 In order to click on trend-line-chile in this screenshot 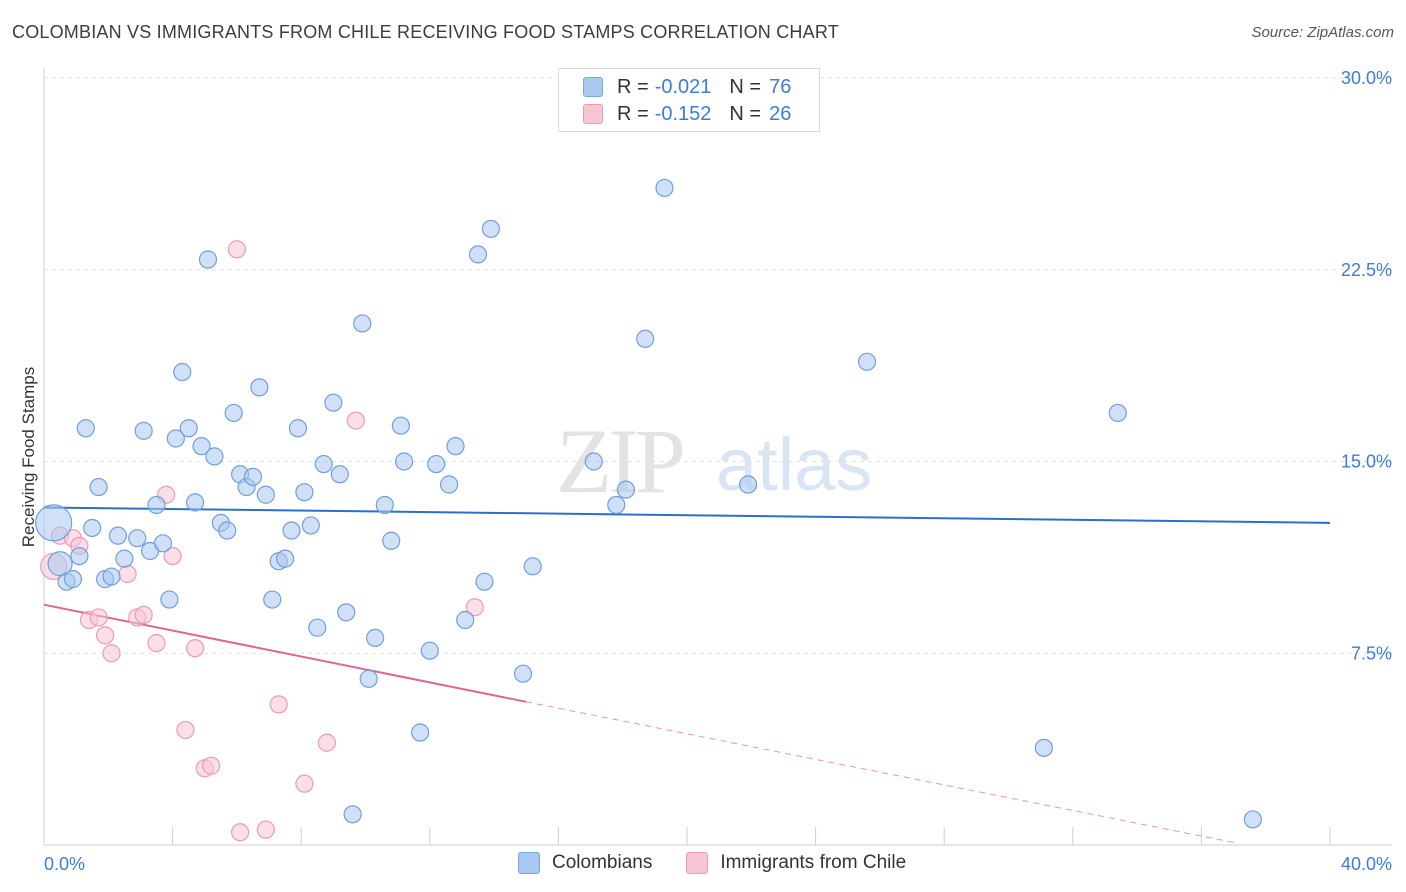, I will do `click(285, 653)`.